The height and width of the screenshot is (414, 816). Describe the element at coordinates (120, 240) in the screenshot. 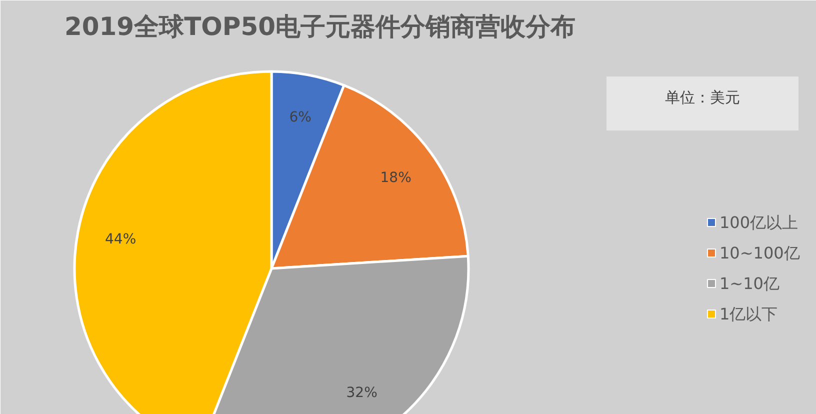

I see `data-label: 44%` at that location.